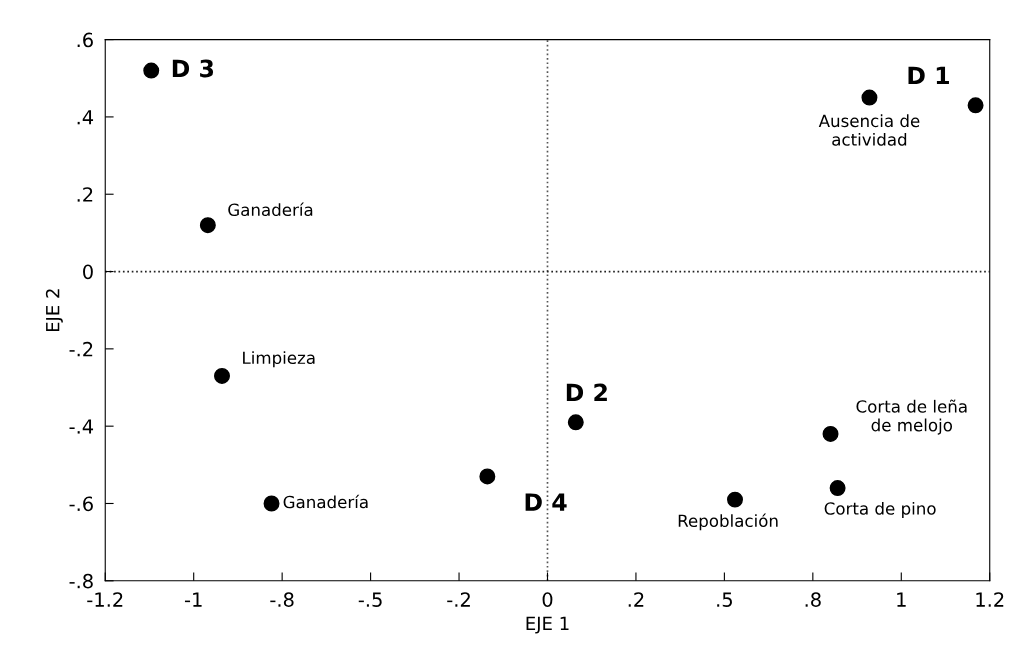  What do you see at coordinates (901, 599) in the screenshot?
I see `x-tick-label: 1` at bounding box center [901, 599].